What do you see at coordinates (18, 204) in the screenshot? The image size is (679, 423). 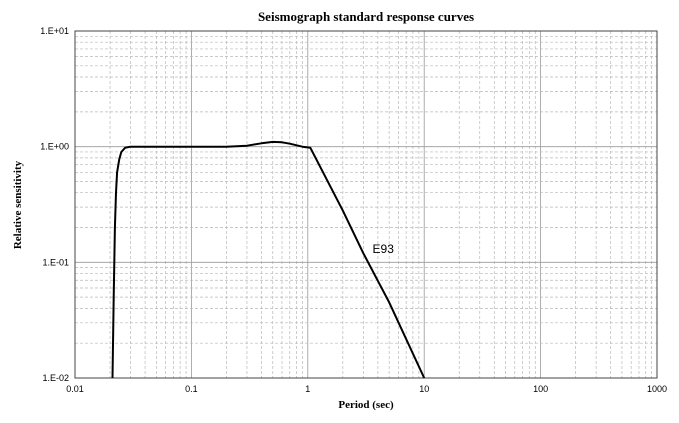 I see `y-axis-title: Relative sensitivity` at bounding box center [18, 204].